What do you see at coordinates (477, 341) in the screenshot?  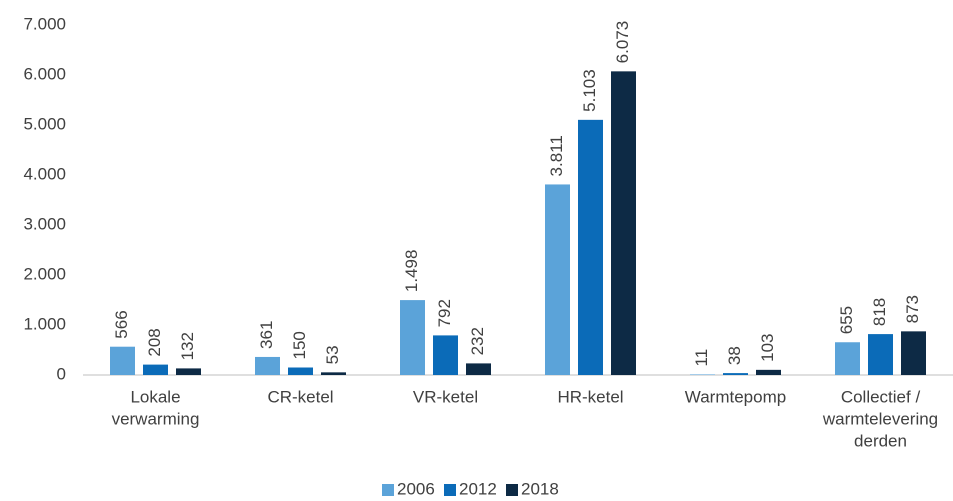 I see `data-label: 232` at bounding box center [477, 341].